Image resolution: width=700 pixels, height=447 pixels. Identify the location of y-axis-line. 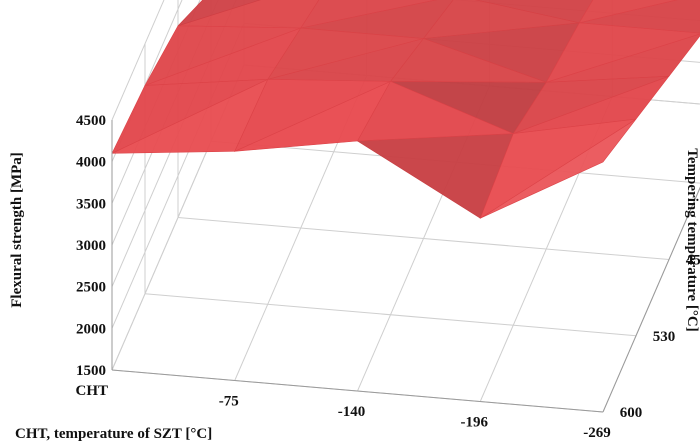
(651, 299).